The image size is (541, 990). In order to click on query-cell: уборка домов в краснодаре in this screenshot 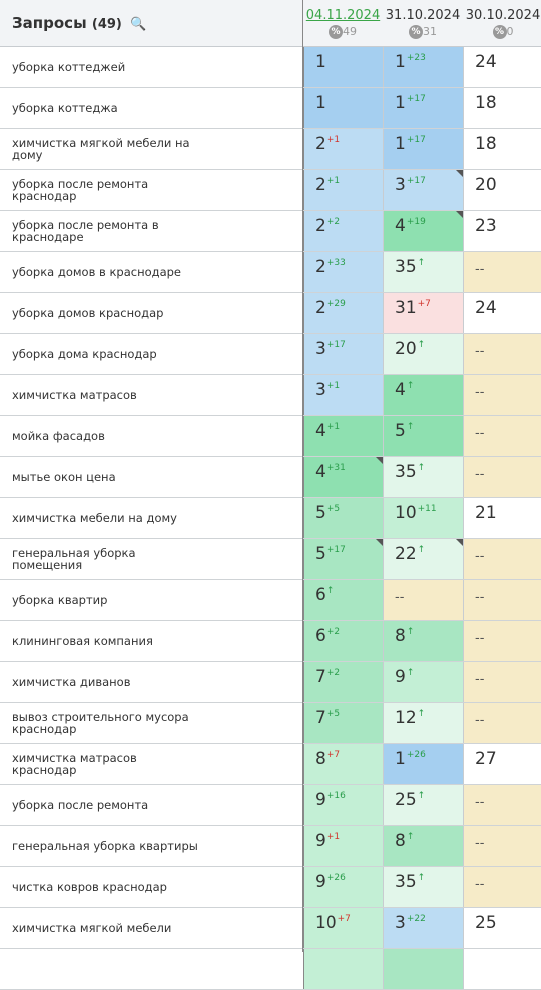, I will do `click(151, 272)`.